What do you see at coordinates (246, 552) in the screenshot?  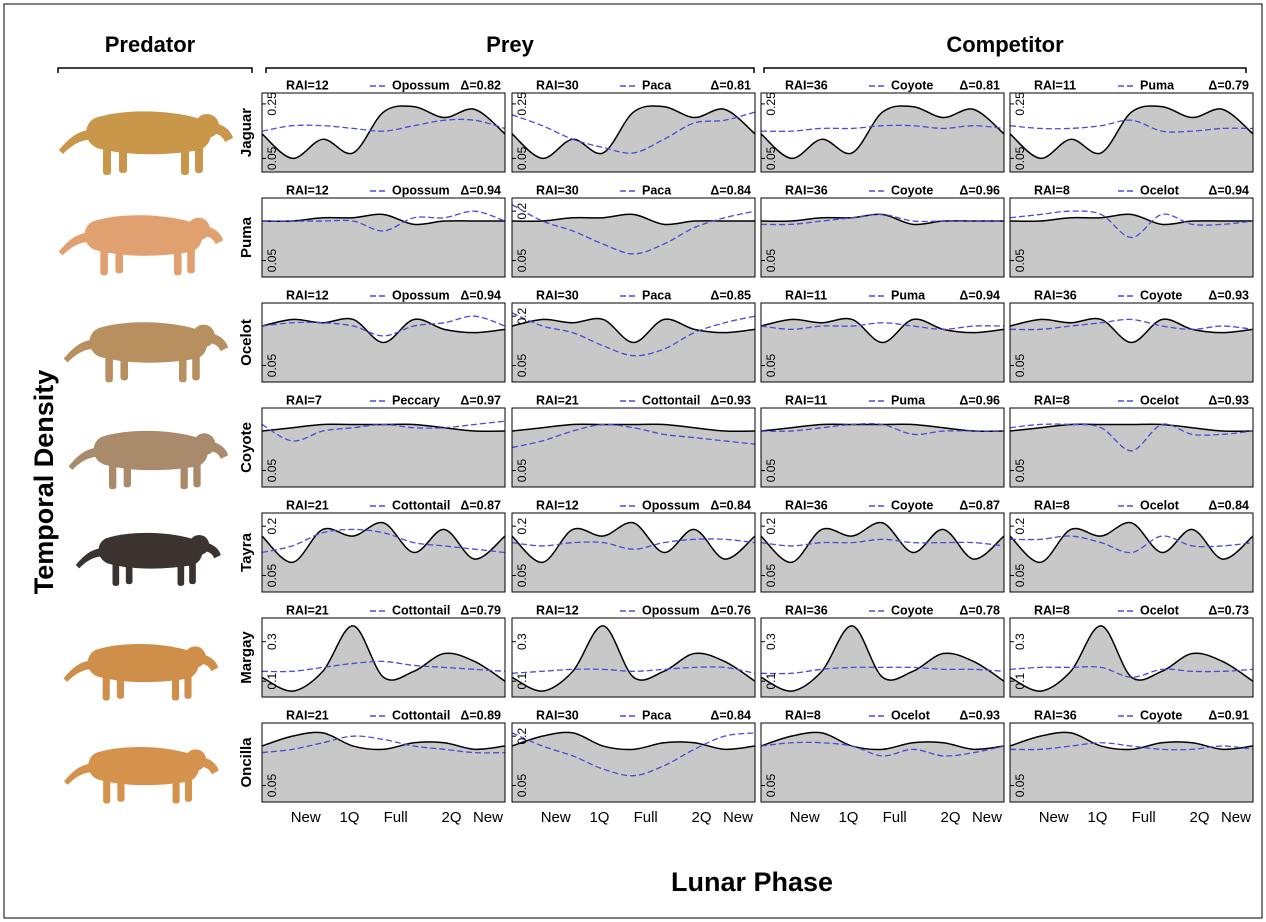 I see `row-label: Tayra` at bounding box center [246, 552].